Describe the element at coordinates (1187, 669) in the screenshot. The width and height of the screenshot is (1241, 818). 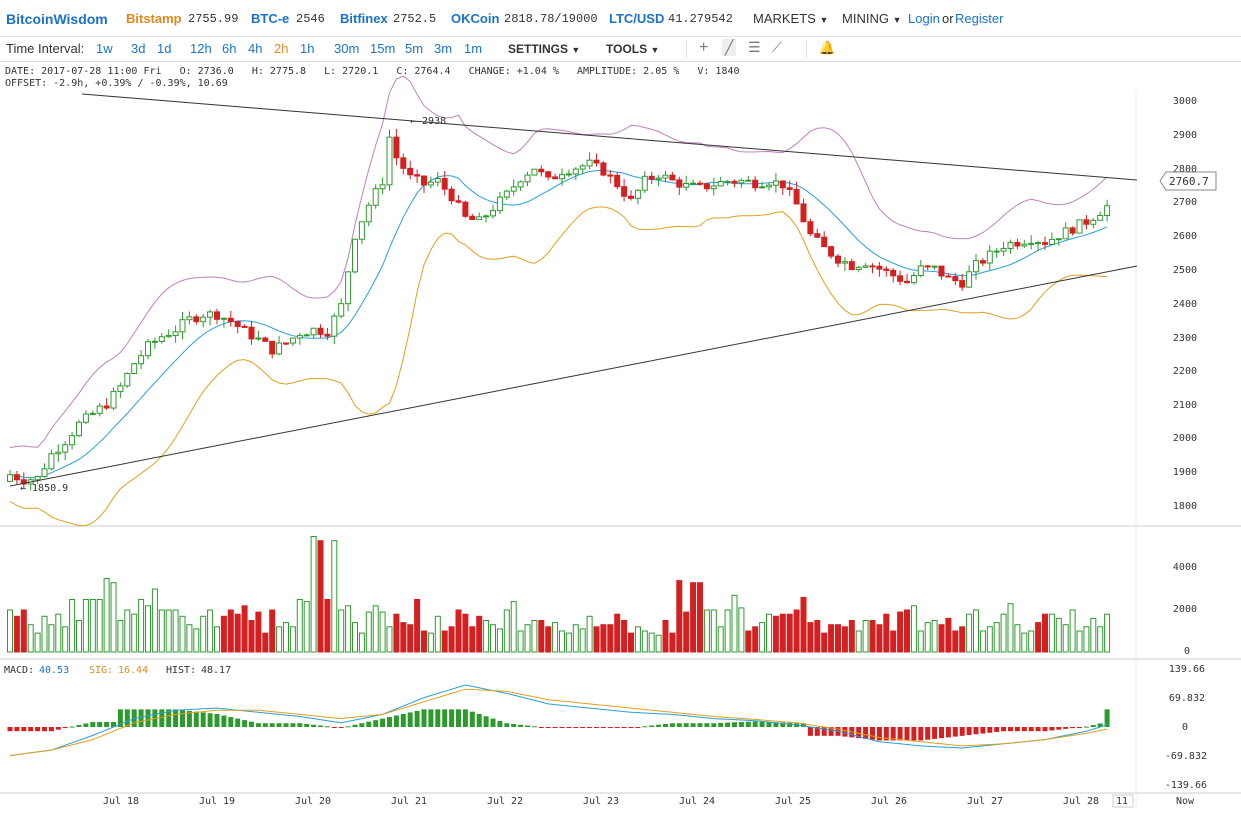
I see `macd-axis-label: 139.66` at that location.